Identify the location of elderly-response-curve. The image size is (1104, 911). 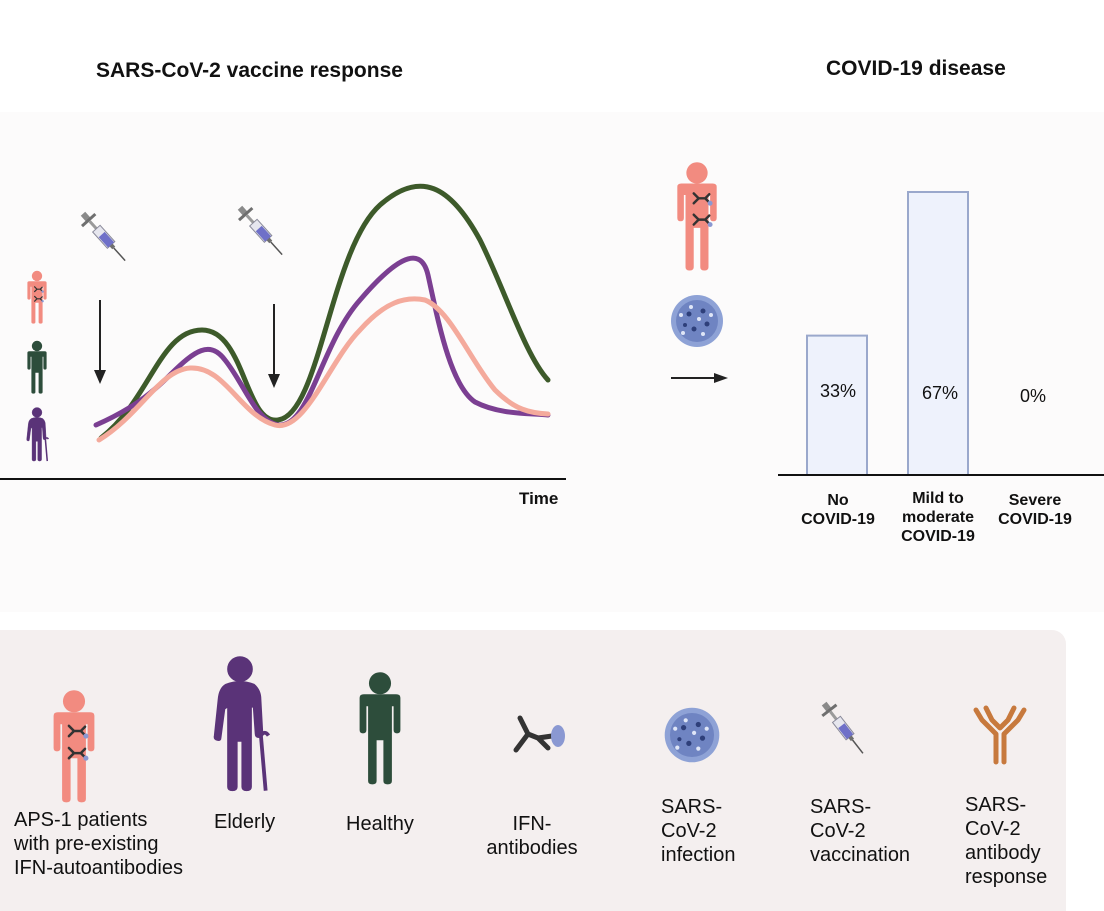
(322, 341).